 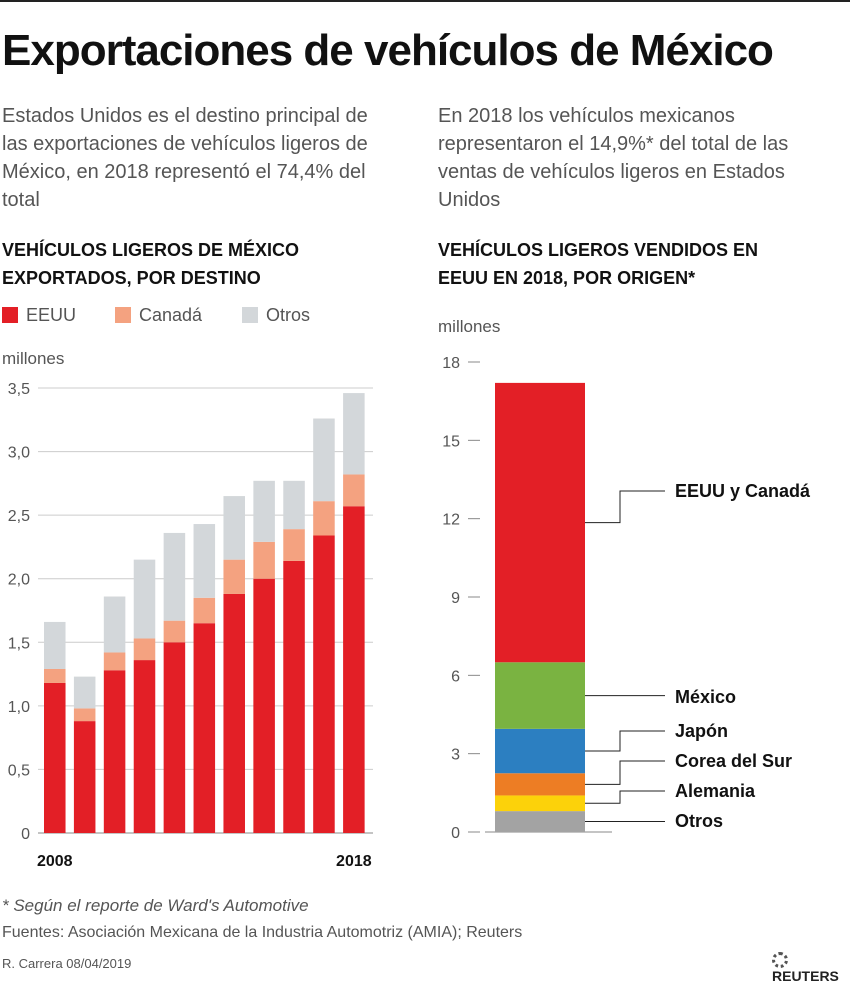 What do you see at coordinates (84, 777) in the screenshot?
I see `bar-eeuu-2009` at bounding box center [84, 777].